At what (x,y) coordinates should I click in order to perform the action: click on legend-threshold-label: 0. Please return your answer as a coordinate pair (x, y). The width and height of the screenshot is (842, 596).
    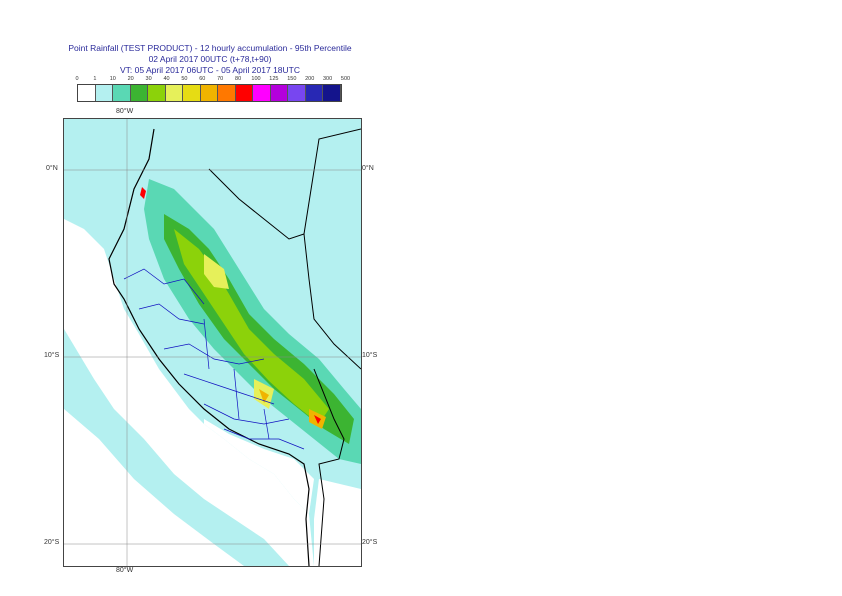
    Looking at the image, I should click on (77, 79).